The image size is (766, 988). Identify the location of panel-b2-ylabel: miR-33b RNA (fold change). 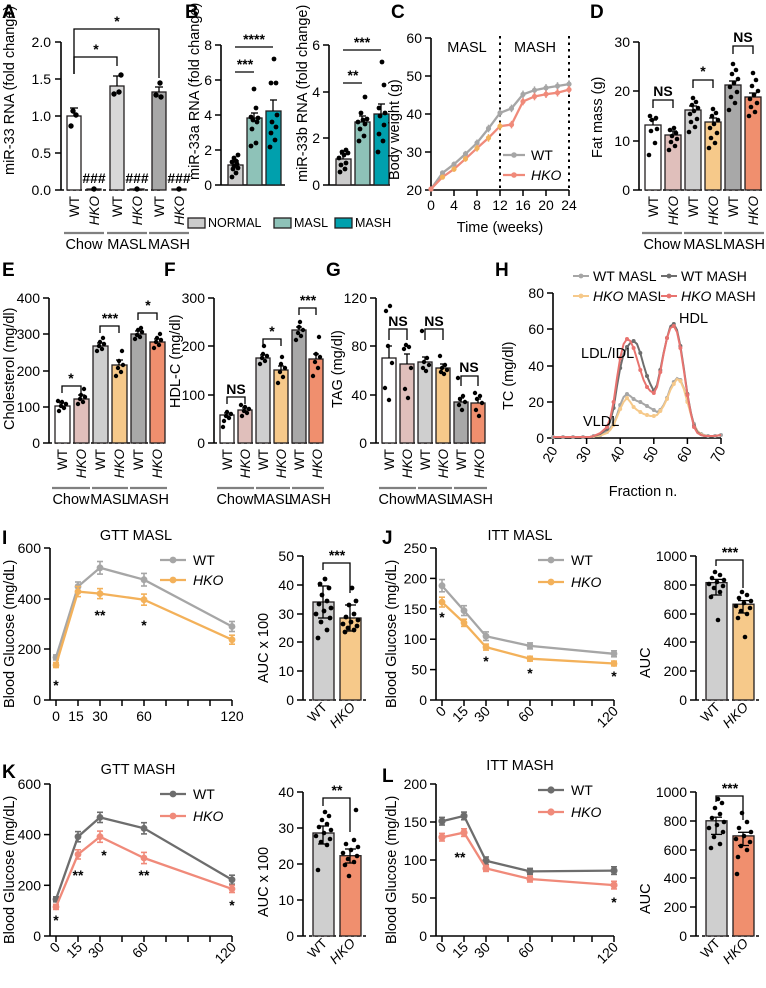
(303, 93).